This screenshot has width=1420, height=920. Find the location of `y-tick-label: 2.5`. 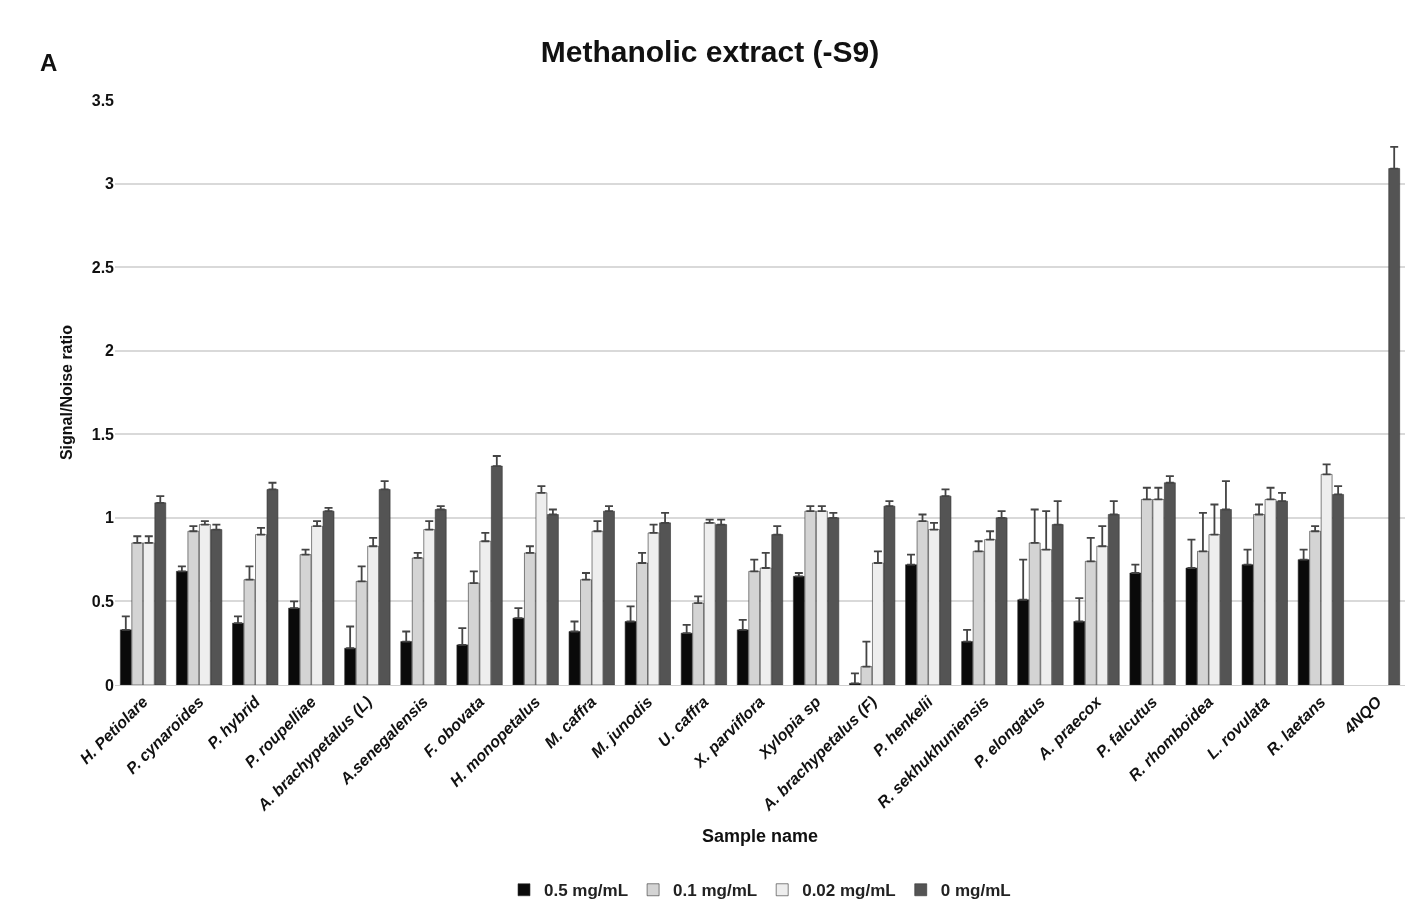

y-tick-label: 2.5 is located at coordinates (103, 267).